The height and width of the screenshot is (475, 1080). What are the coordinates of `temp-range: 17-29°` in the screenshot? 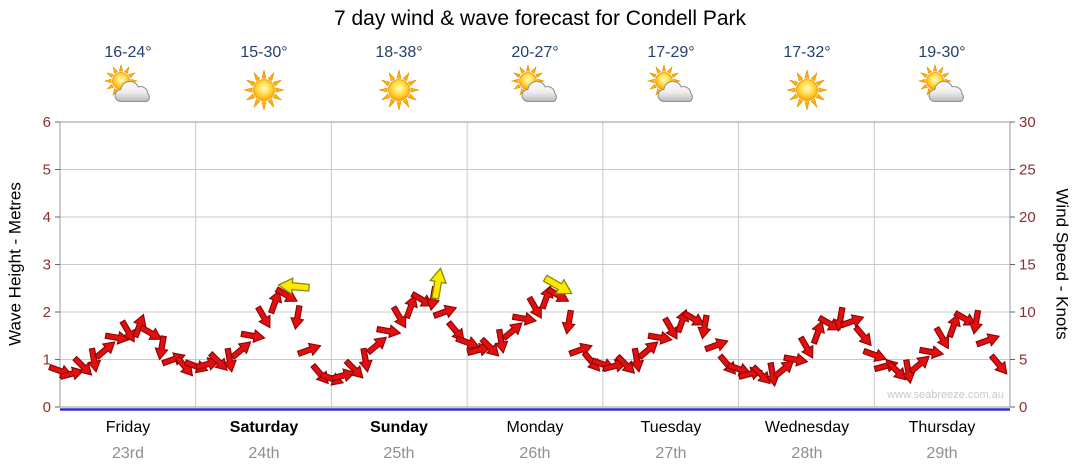 It's located at (671, 52).